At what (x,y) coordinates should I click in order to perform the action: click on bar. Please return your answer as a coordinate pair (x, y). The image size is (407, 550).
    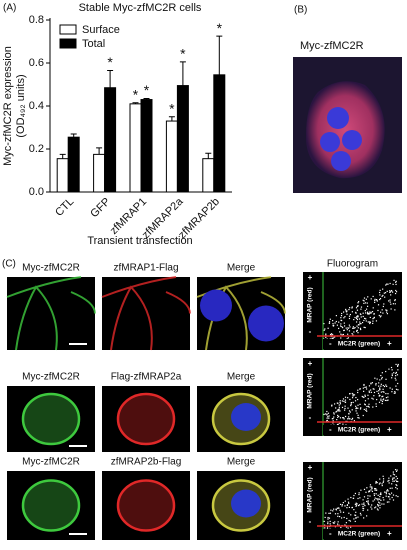
    Looking at the image, I should click on (135, 148).